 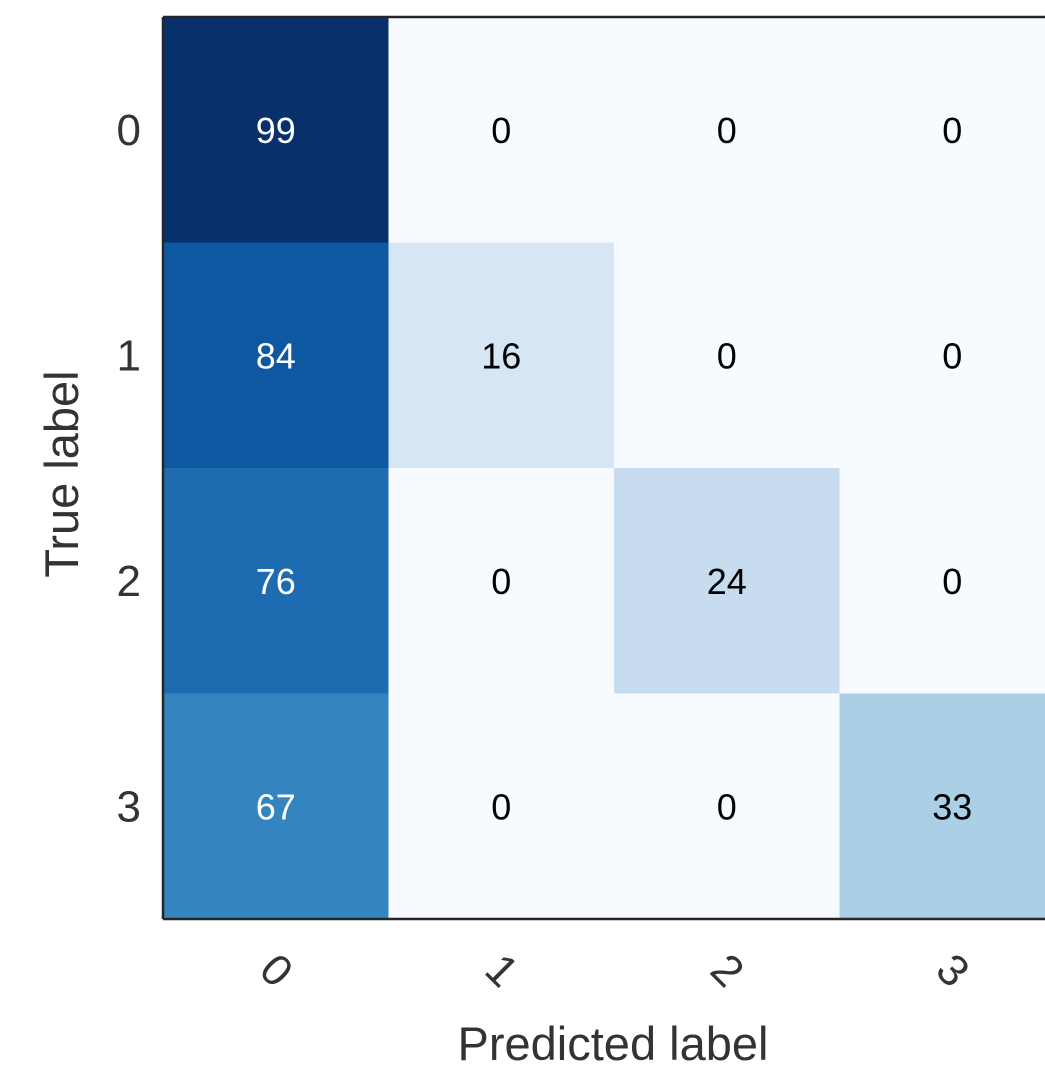 What do you see at coordinates (952, 130) in the screenshot?
I see `cell-value-label-r0-c3: 0` at bounding box center [952, 130].